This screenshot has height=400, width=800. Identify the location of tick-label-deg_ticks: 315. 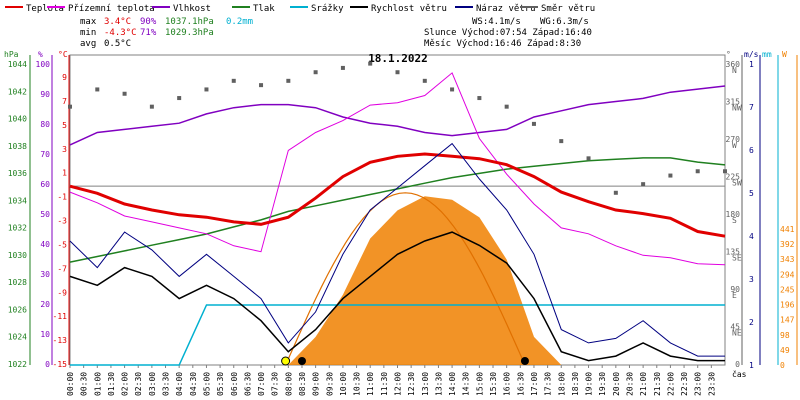
(733, 102).